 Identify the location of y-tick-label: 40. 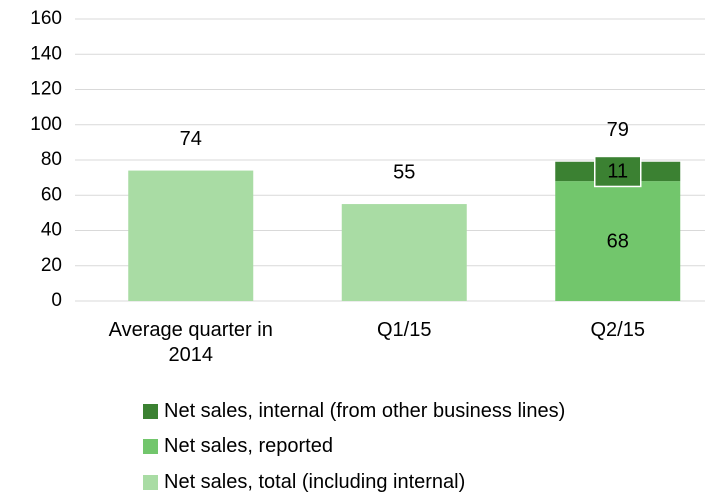
(51, 230).